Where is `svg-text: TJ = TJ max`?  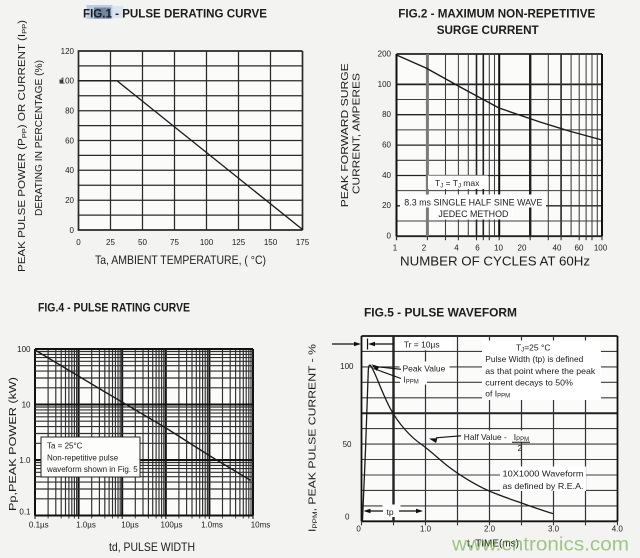
svg-text: TJ = TJ max is located at coordinates (457, 184).